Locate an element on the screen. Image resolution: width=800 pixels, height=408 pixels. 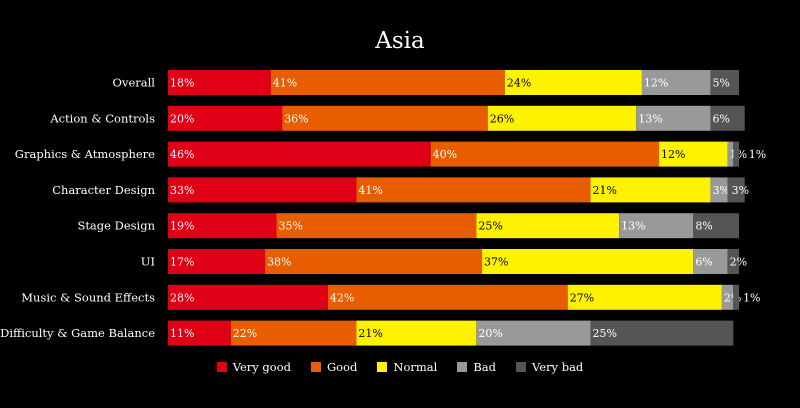
legend-item: Bad is located at coordinates (476, 367).